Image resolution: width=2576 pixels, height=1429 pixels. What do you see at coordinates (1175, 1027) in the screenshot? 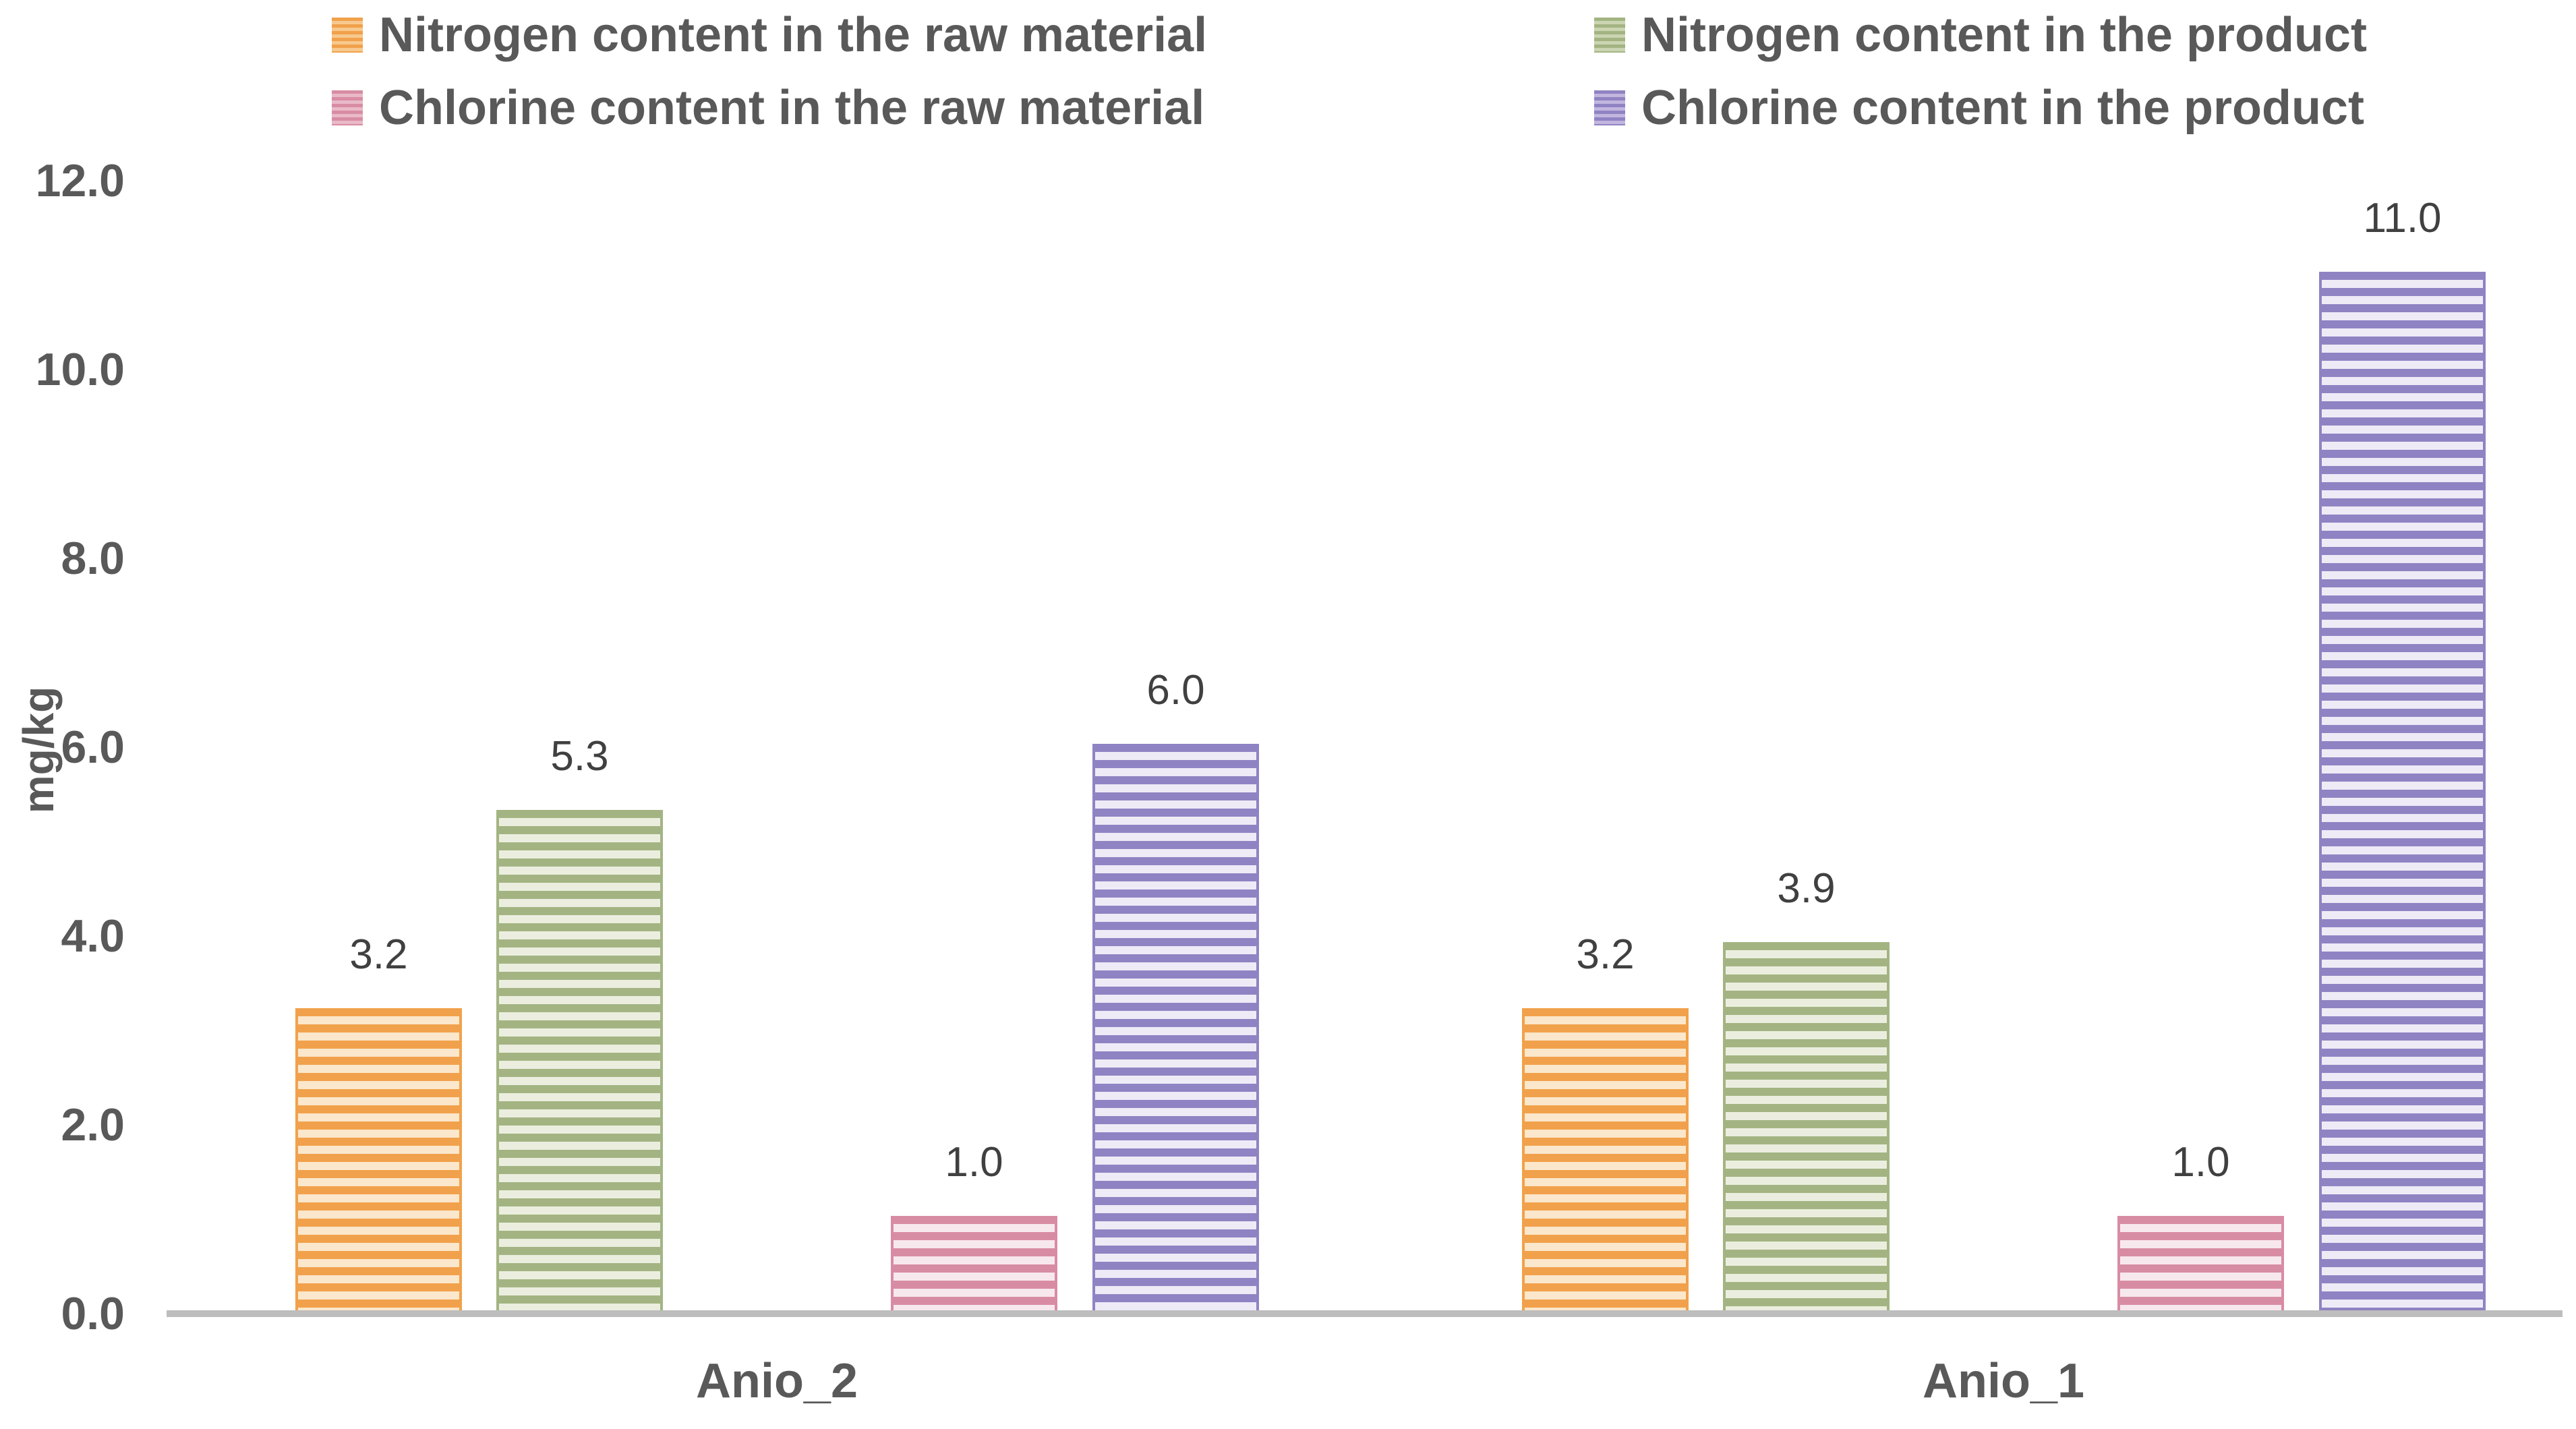
I see `bar-series3-cat0` at bounding box center [1175, 1027].